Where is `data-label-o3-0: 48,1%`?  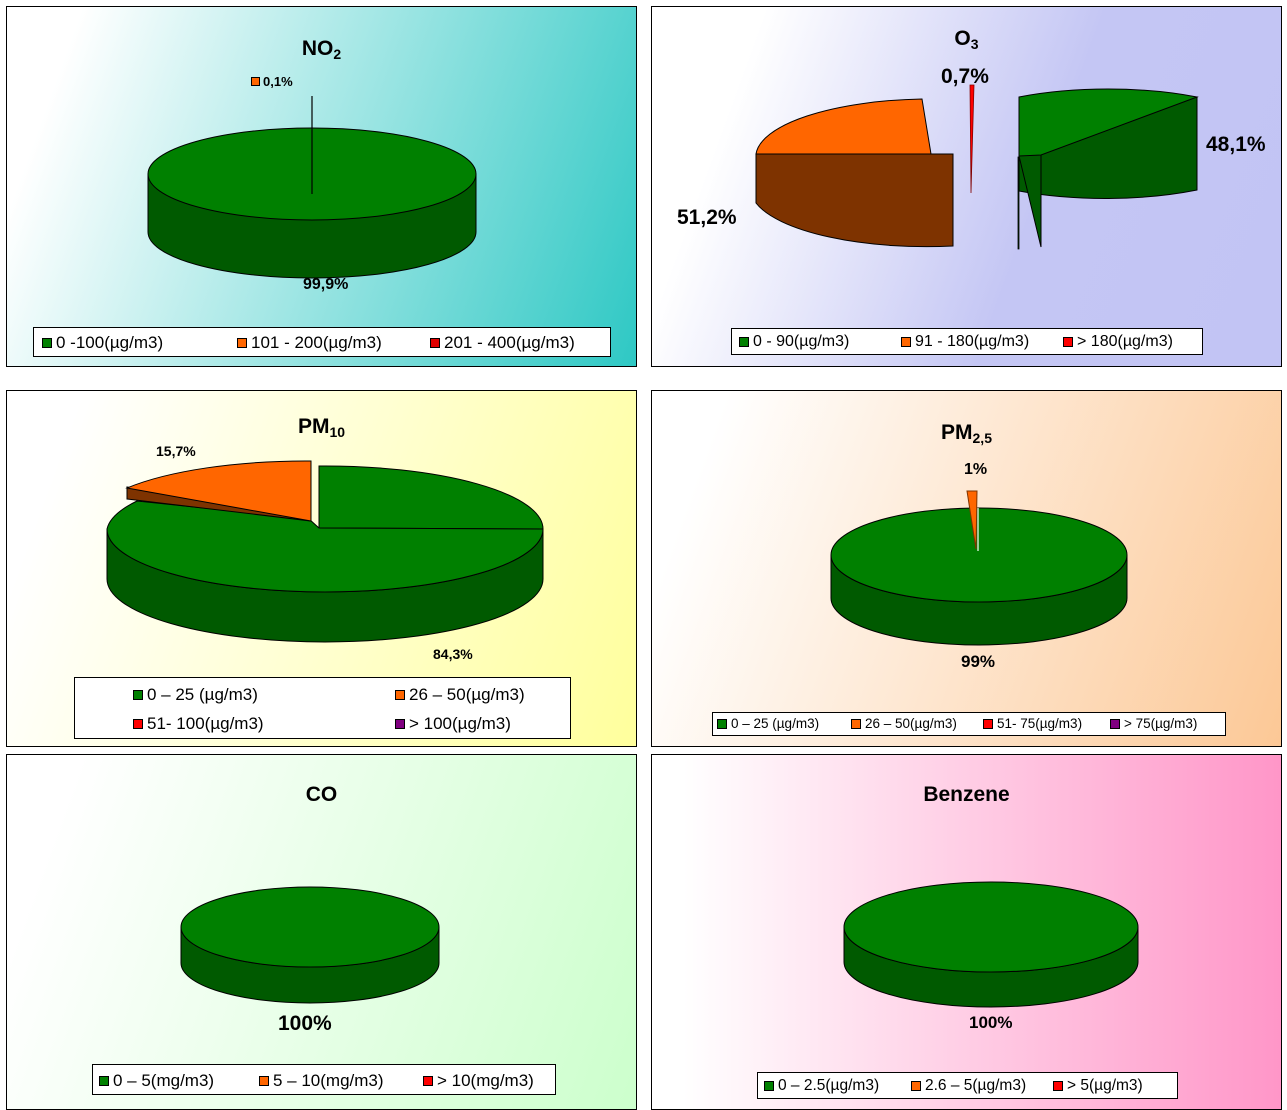 data-label-o3-0: 48,1% is located at coordinates (1236, 144).